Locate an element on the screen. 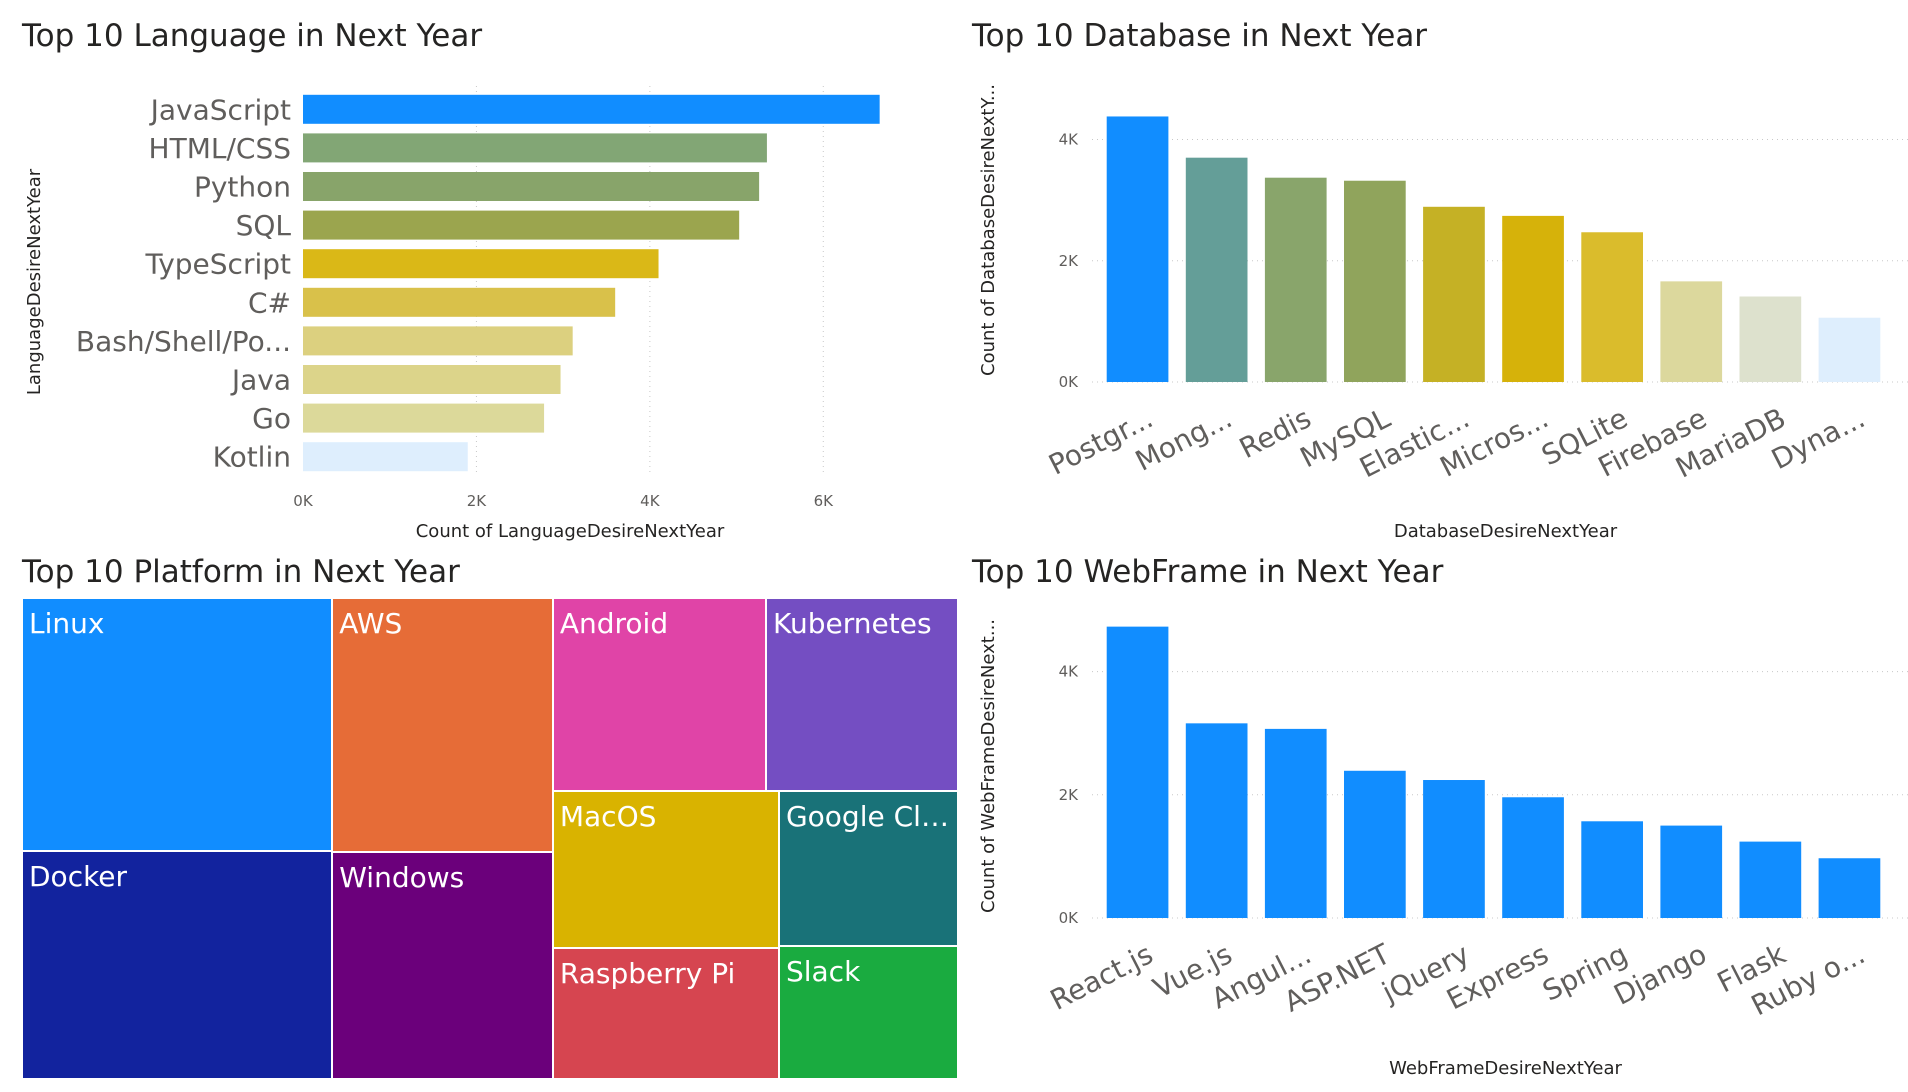 The height and width of the screenshot is (1092, 1908). tile-macos: MacOS is located at coordinates (665, 869).